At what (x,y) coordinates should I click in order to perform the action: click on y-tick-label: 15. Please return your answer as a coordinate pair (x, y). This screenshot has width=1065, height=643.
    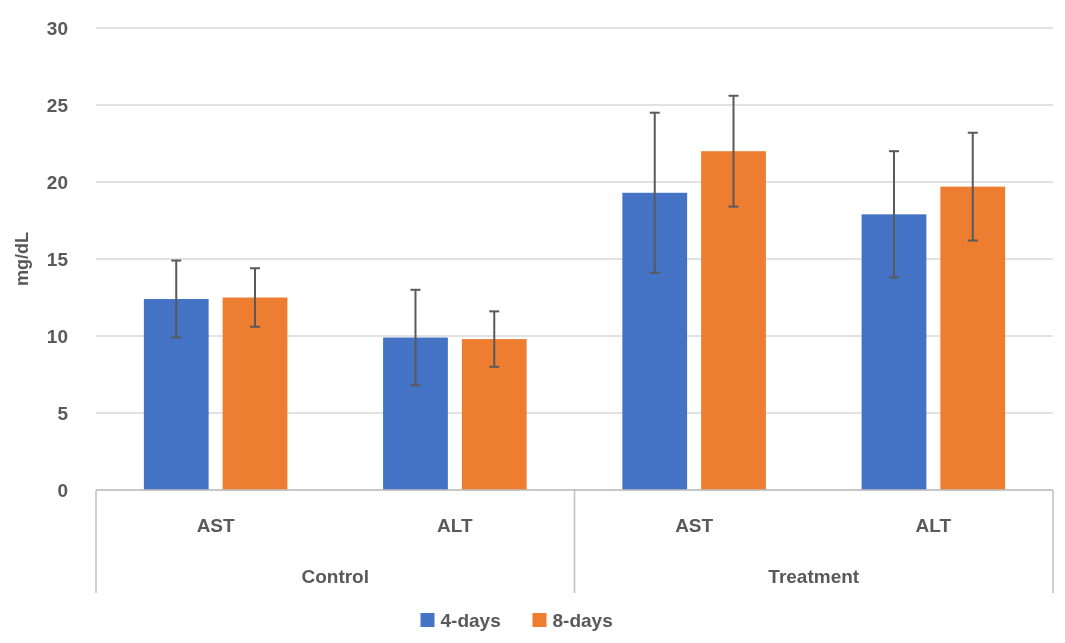
    Looking at the image, I should click on (57, 259).